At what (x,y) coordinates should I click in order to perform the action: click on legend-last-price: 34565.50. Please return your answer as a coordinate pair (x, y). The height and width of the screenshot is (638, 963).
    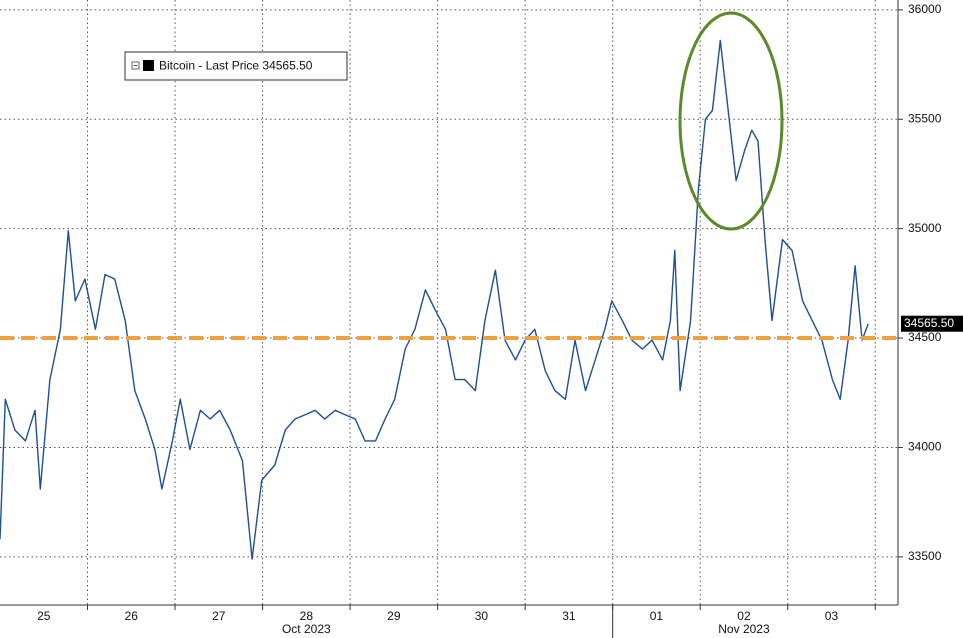
    Looking at the image, I should click on (287, 66).